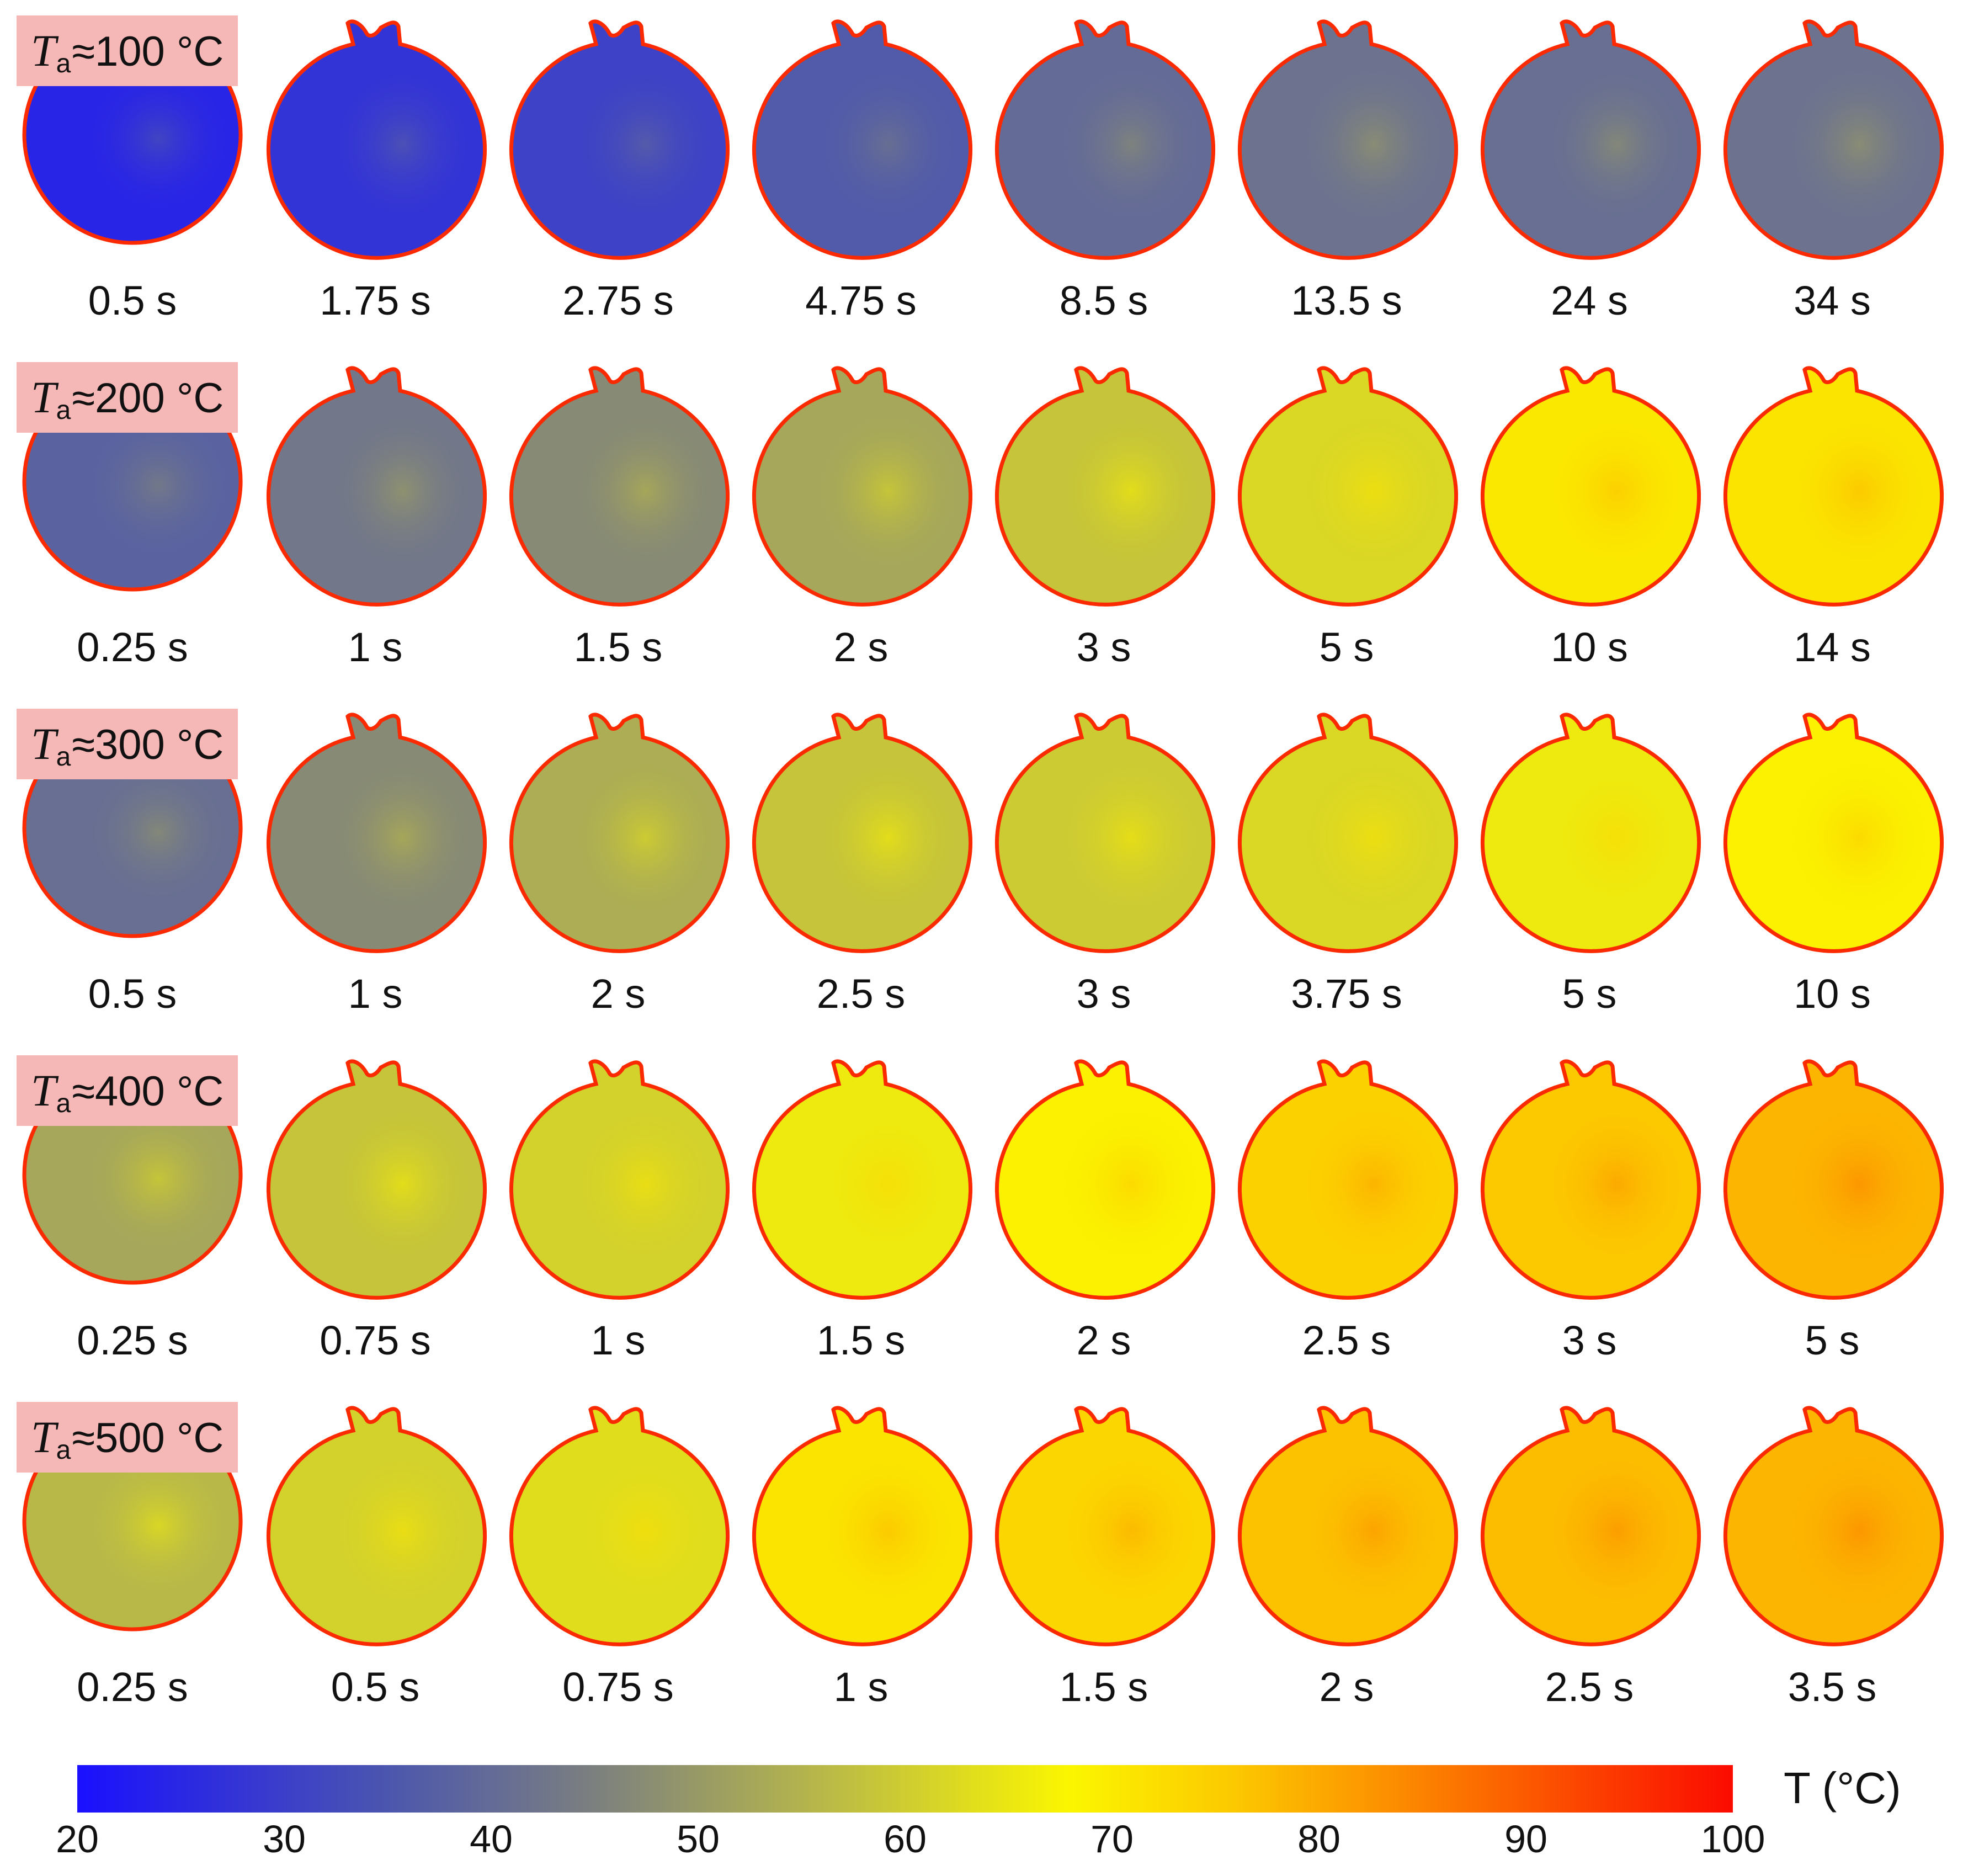 This screenshot has width=1963, height=1876. I want to click on colorbar-tick-label: 30, so click(284, 1839).